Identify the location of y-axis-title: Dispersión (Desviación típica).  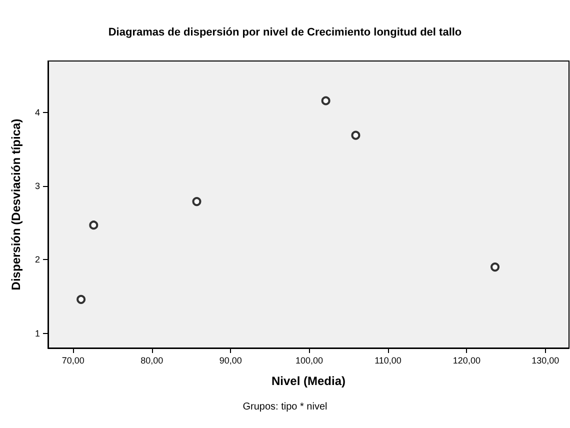
(16, 204).